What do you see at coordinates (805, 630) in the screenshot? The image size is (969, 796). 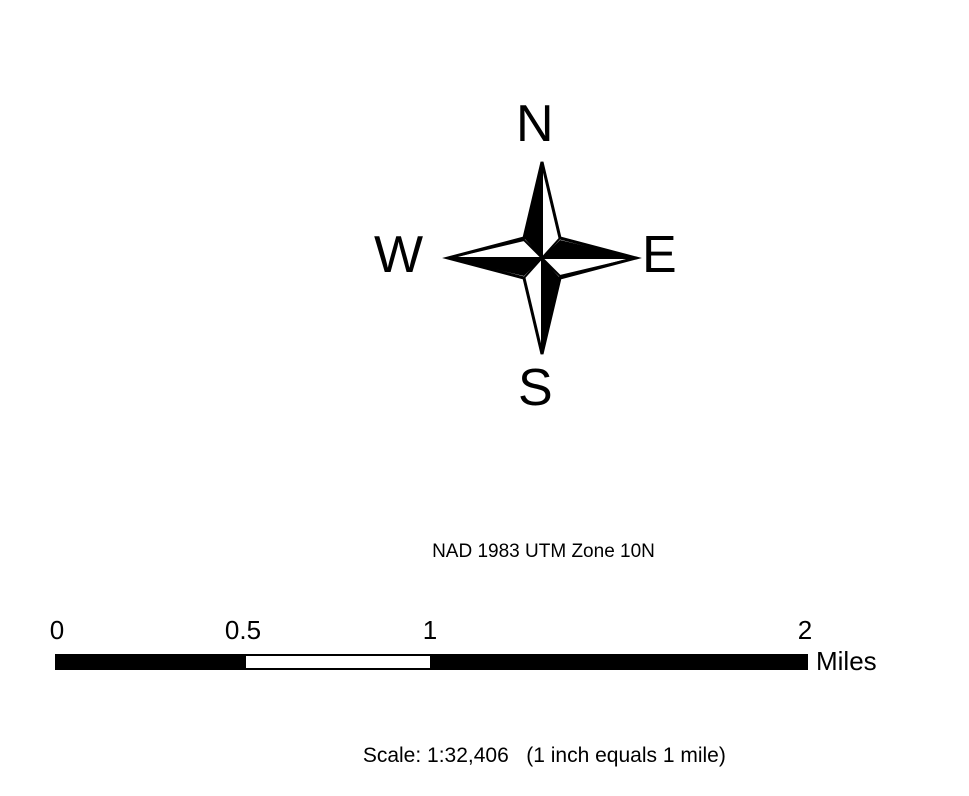 I see `scale-tick-label-2: 2` at bounding box center [805, 630].